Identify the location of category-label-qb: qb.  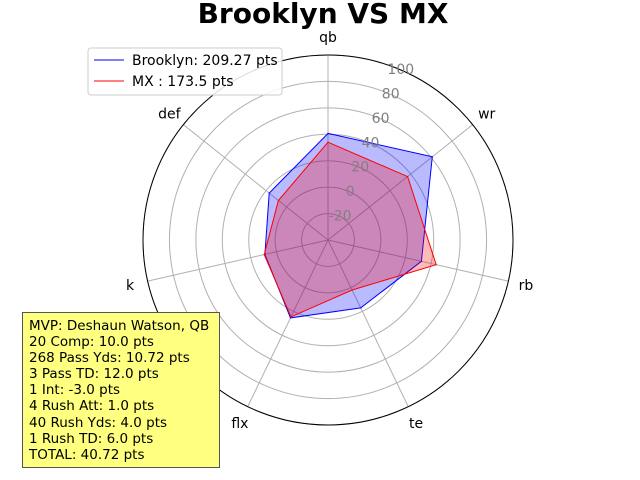
(328, 38).